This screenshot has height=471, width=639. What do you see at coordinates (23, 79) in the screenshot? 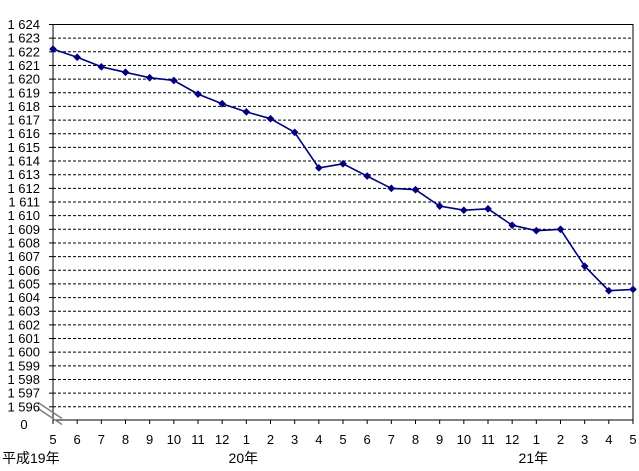
I see `y-tick-label: 1 620` at bounding box center [23, 79].